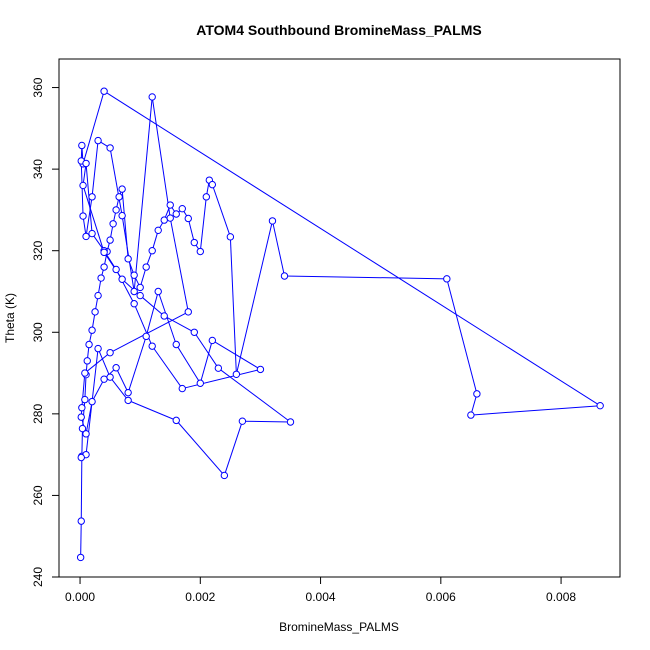 The image size is (650, 650). Describe the element at coordinates (38, 169) in the screenshot. I see `y-tick-label: 340` at that location.